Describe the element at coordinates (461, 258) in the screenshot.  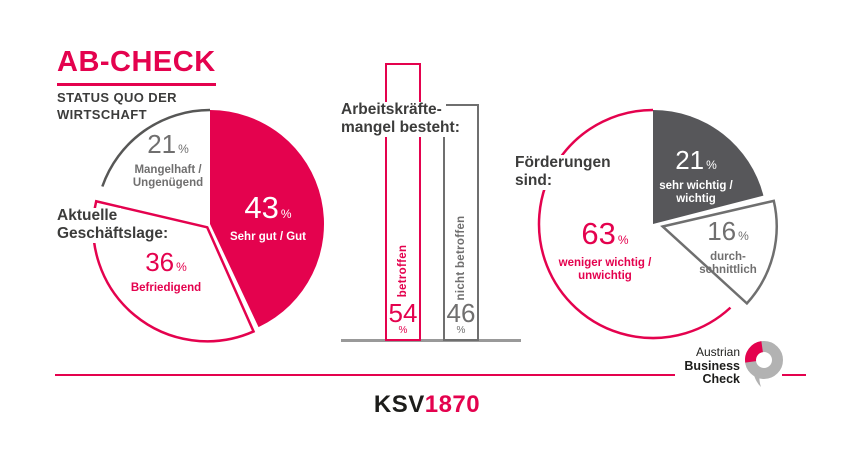
I see `bar-label-nicht-betroffen: nicht betroffen` at that location.